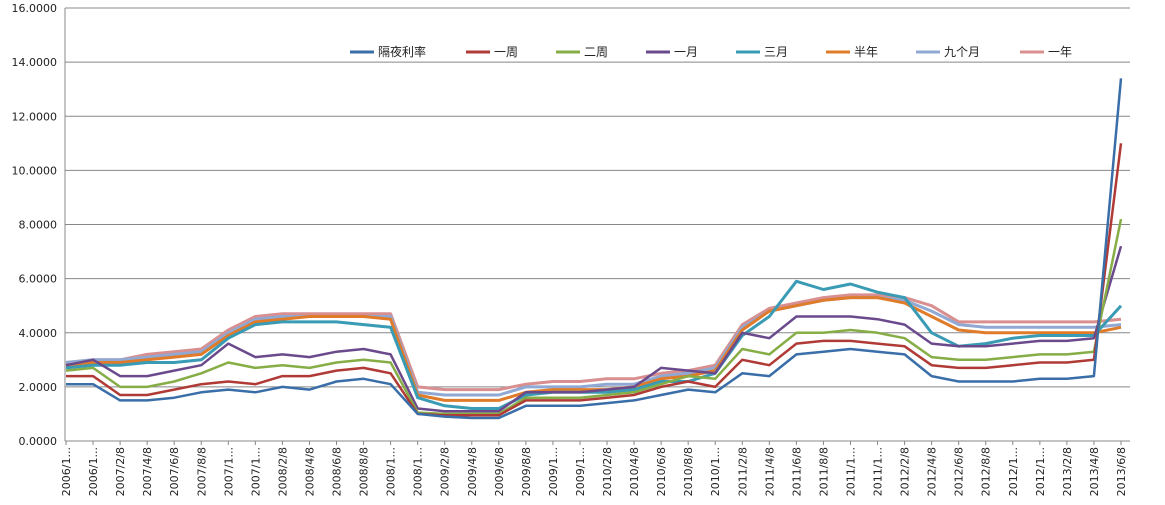  What do you see at coordinates (796, 471) in the screenshot?
I see `x-tick-label: 2011/6/8` at bounding box center [796, 471].